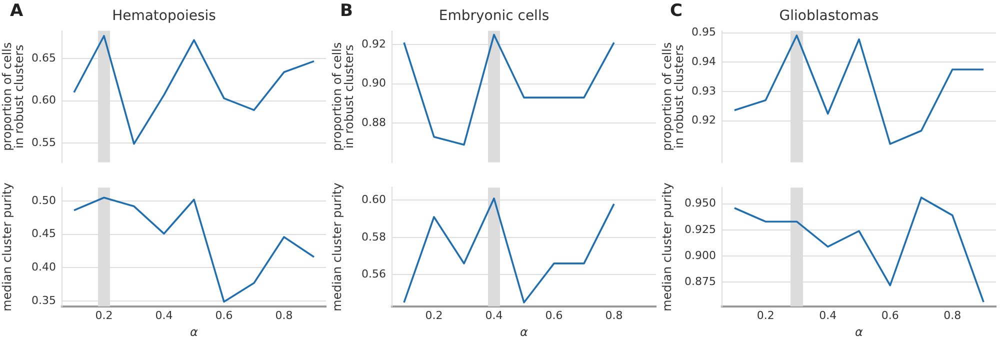 The width and height of the screenshot is (1000, 342). Describe the element at coordinates (44, 200) in the screenshot. I see `y-tick-label: 0.50` at that location.